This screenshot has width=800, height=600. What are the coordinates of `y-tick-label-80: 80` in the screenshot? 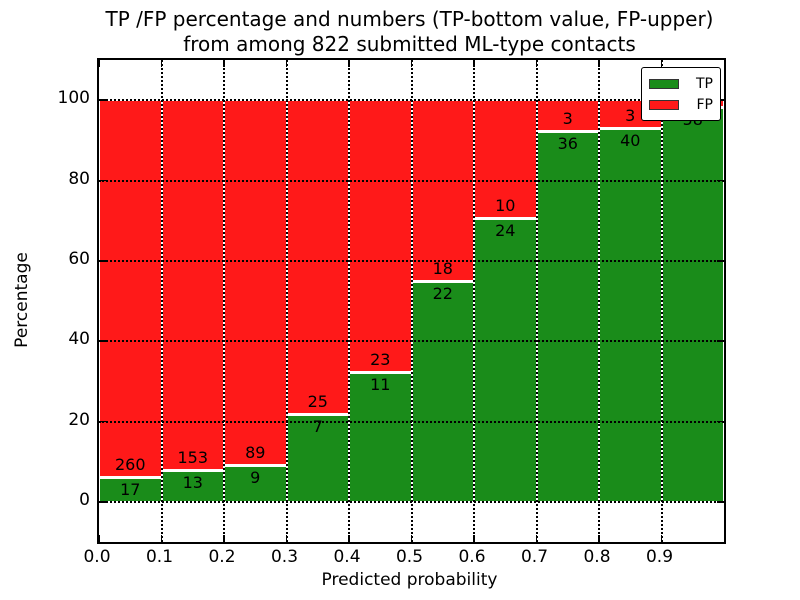 It's located at (79, 178).